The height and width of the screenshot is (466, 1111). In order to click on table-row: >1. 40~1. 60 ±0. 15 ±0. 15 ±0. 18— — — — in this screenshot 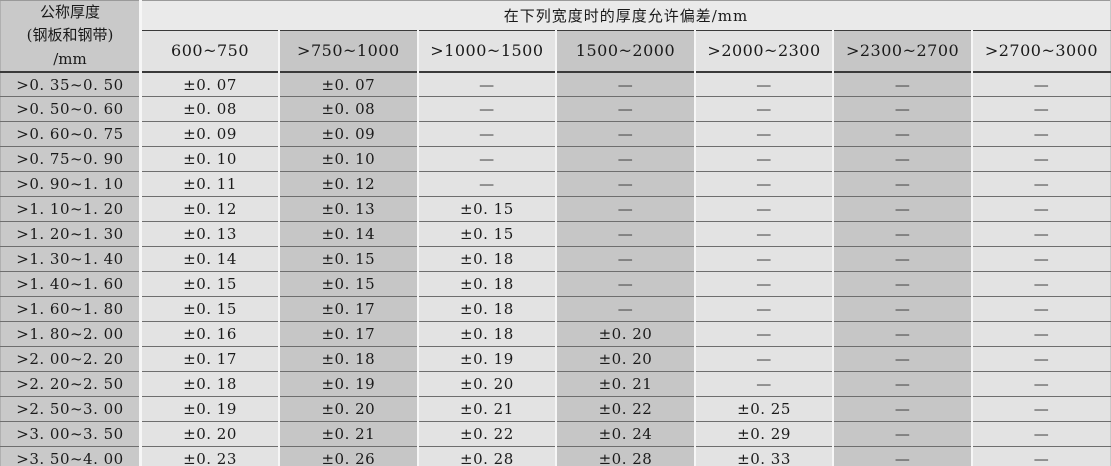, I will do `click(555, 284)`.